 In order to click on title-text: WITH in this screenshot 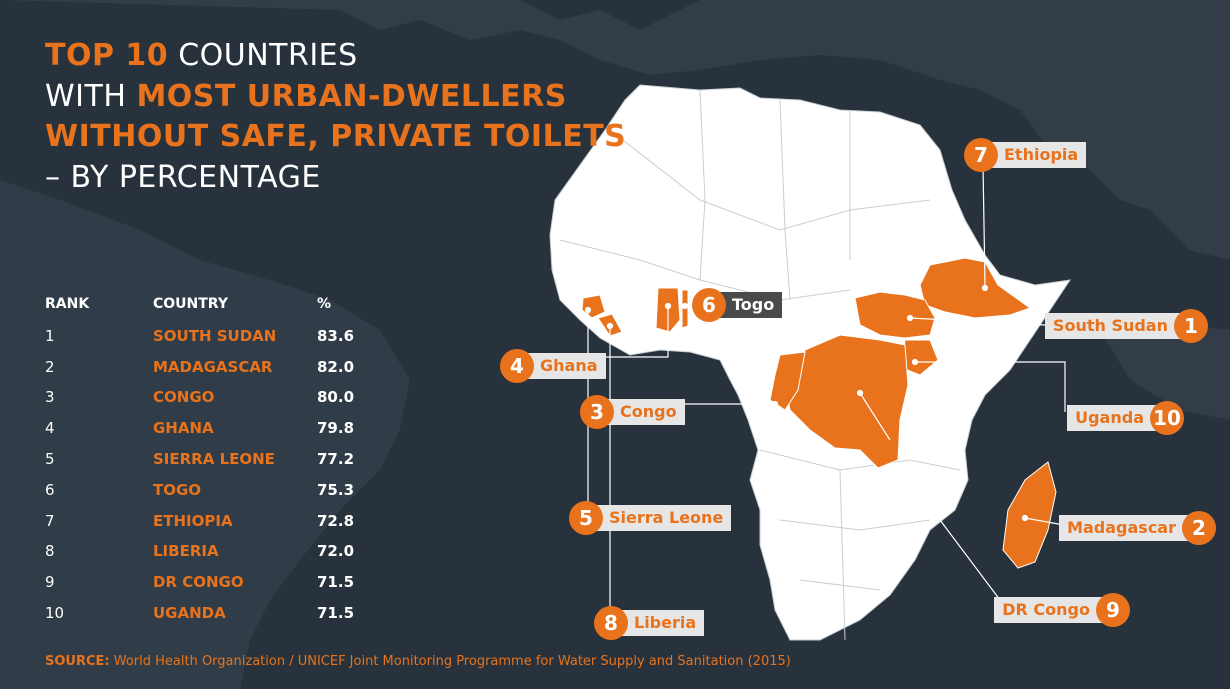, I will do `click(91, 96)`.